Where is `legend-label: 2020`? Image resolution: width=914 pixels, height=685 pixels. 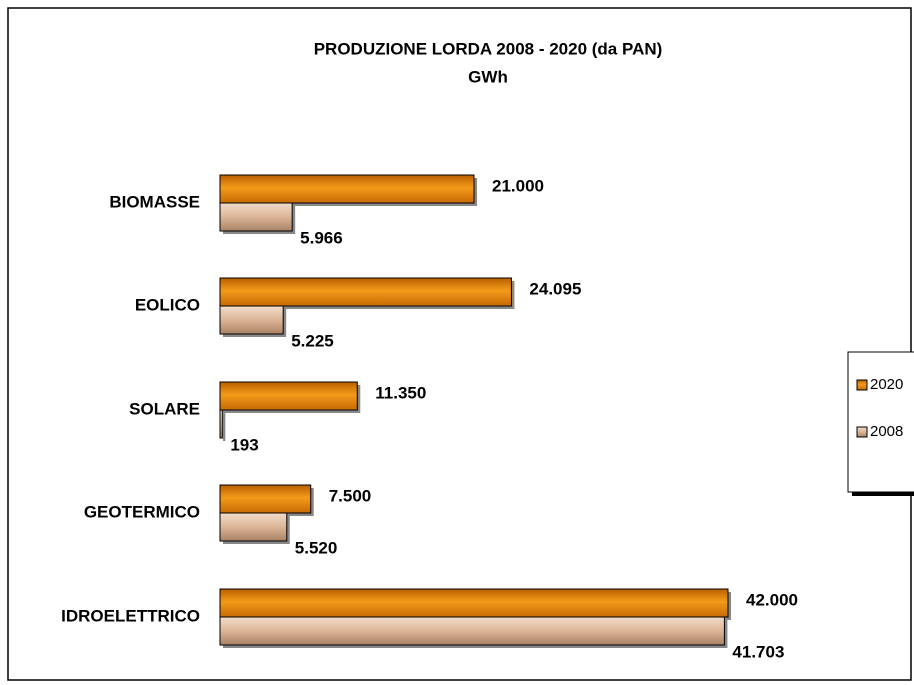
legend-label: 2020 is located at coordinates (886, 384).